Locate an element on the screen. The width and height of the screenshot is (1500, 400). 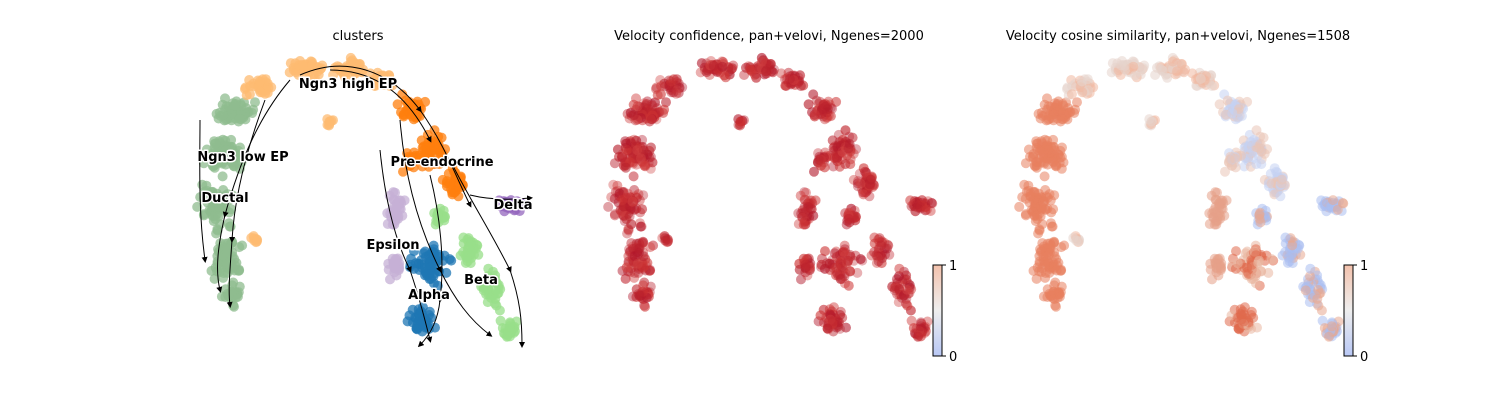
cluster-label: Beta is located at coordinates (481, 280).